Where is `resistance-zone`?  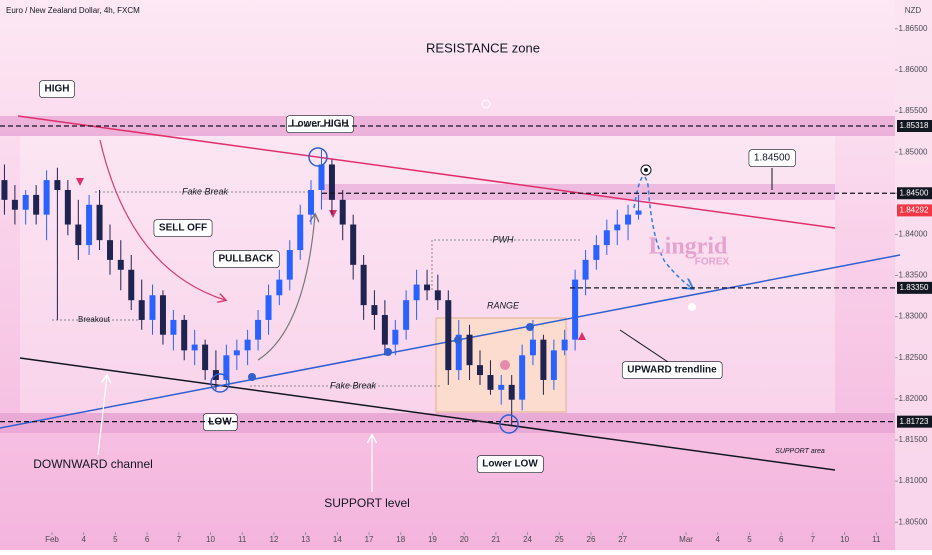
resistance-zone is located at coordinates (447, 126).